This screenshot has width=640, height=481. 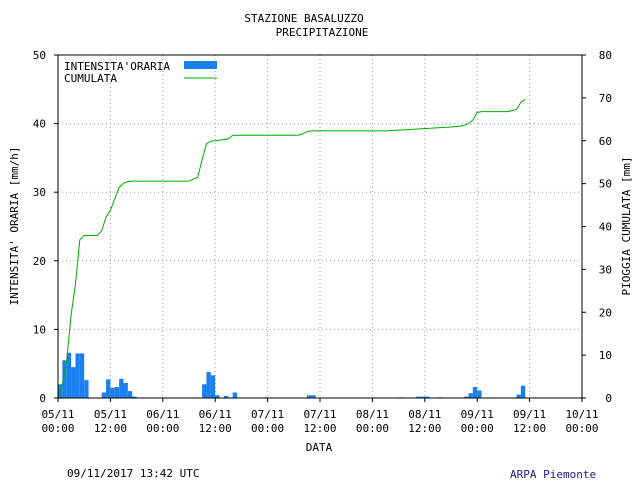 I want to click on left-tick-label: 0, so click(x=42, y=398).